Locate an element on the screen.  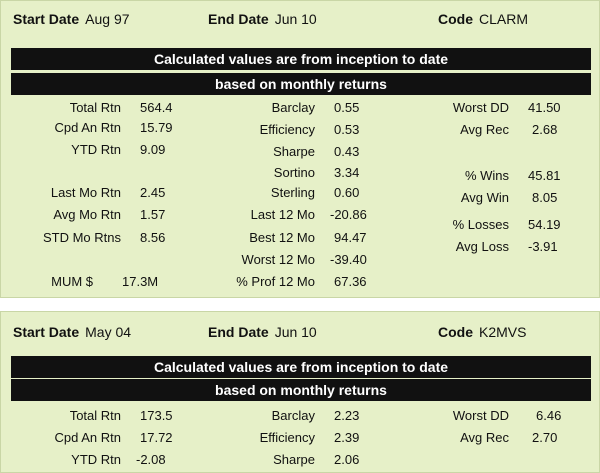
start-date: Start Date Aug 97 is located at coordinates (71, 19).